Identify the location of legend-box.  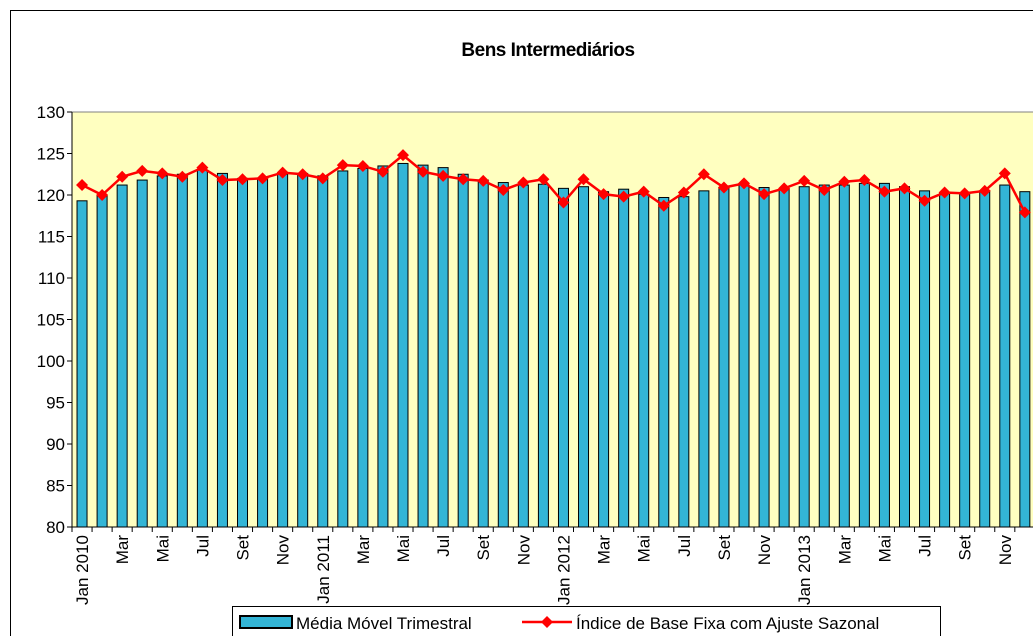
(586, 621).